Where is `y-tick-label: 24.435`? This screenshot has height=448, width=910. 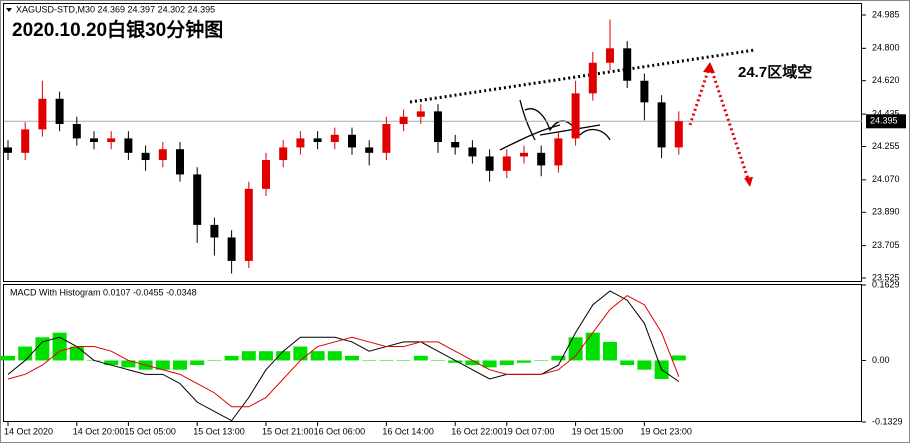
y-tick-label: 24.435 is located at coordinates (886, 113).